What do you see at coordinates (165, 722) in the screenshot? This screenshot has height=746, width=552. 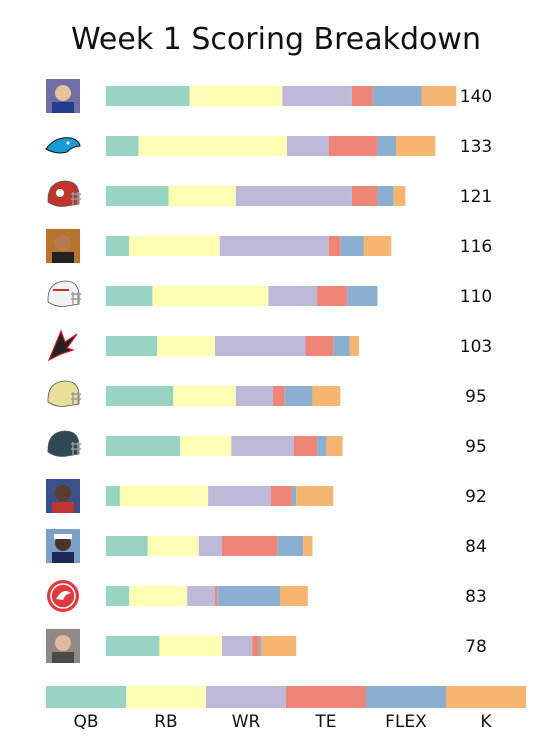 I see `legend-label-rb: RB` at bounding box center [165, 722].